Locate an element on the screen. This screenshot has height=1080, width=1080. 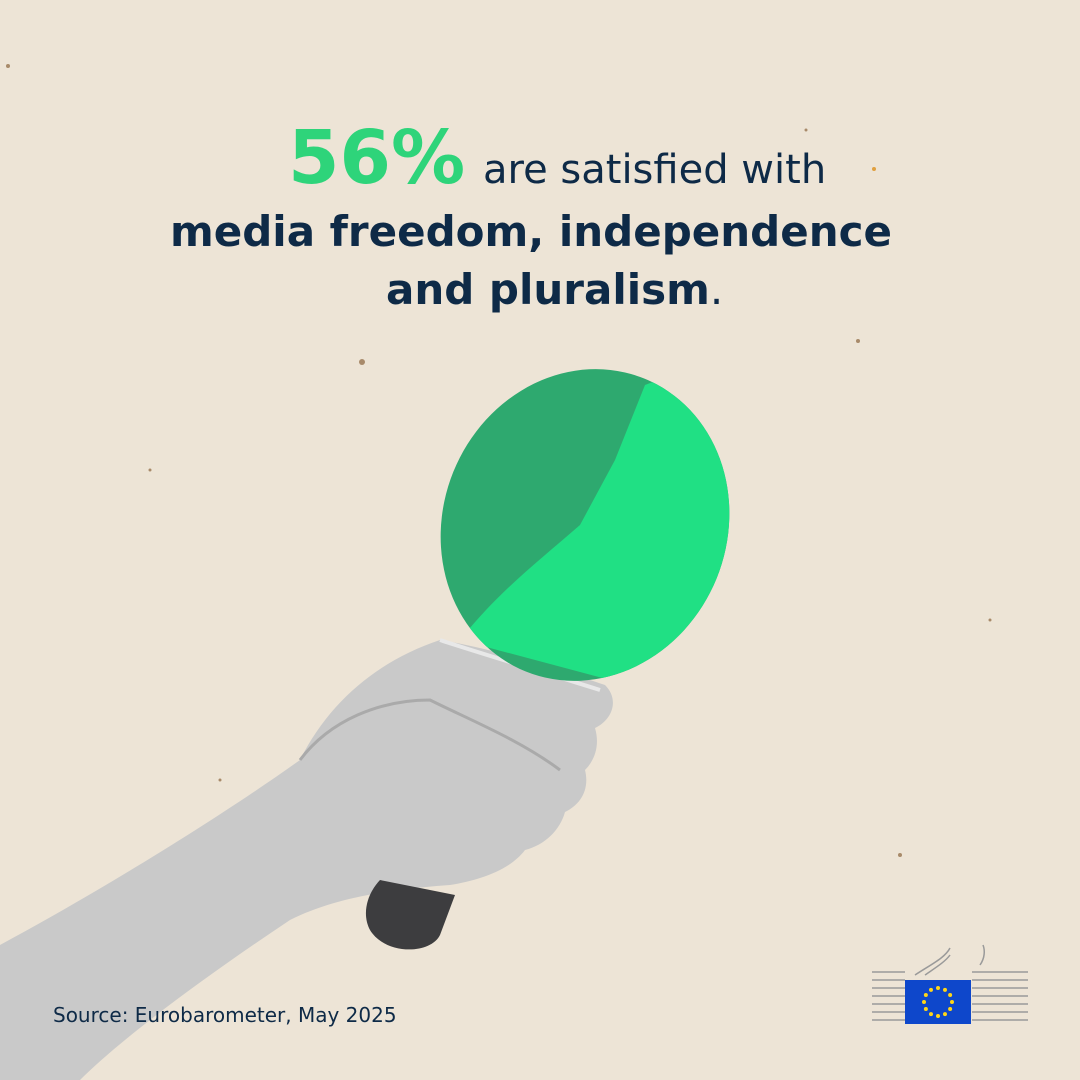
headline-emphasis: and pluralism is located at coordinates (548, 289).